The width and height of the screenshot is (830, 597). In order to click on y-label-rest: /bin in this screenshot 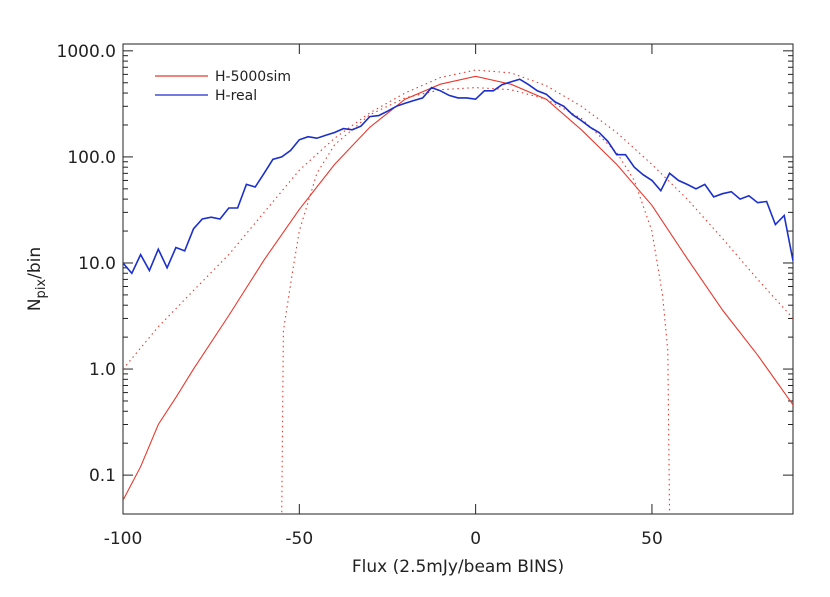, I will do `click(35, 263)`.